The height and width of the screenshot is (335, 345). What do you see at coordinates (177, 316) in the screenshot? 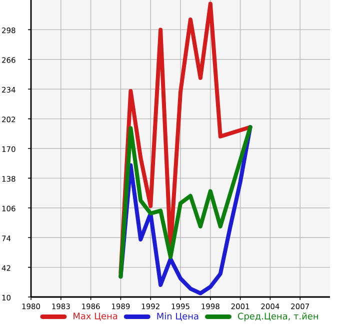
I see `legend-label: Min Цена` at bounding box center [177, 316].